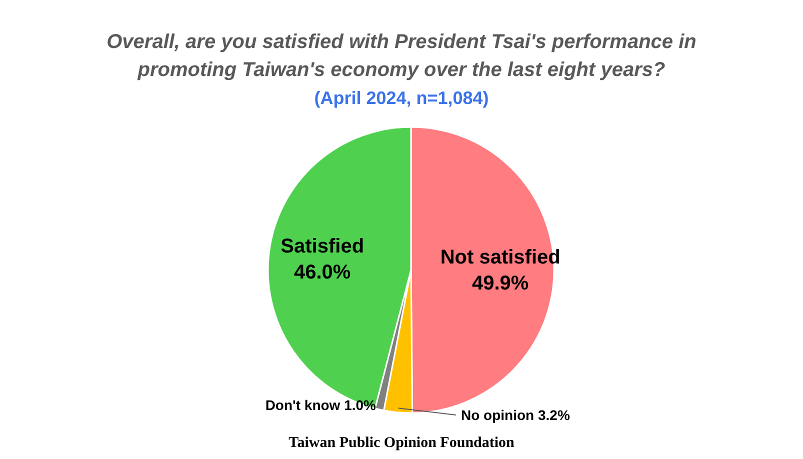 The image size is (803, 459). I want to click on chart-subtitle: (April 2024, n=1,084), so click(401, 98).